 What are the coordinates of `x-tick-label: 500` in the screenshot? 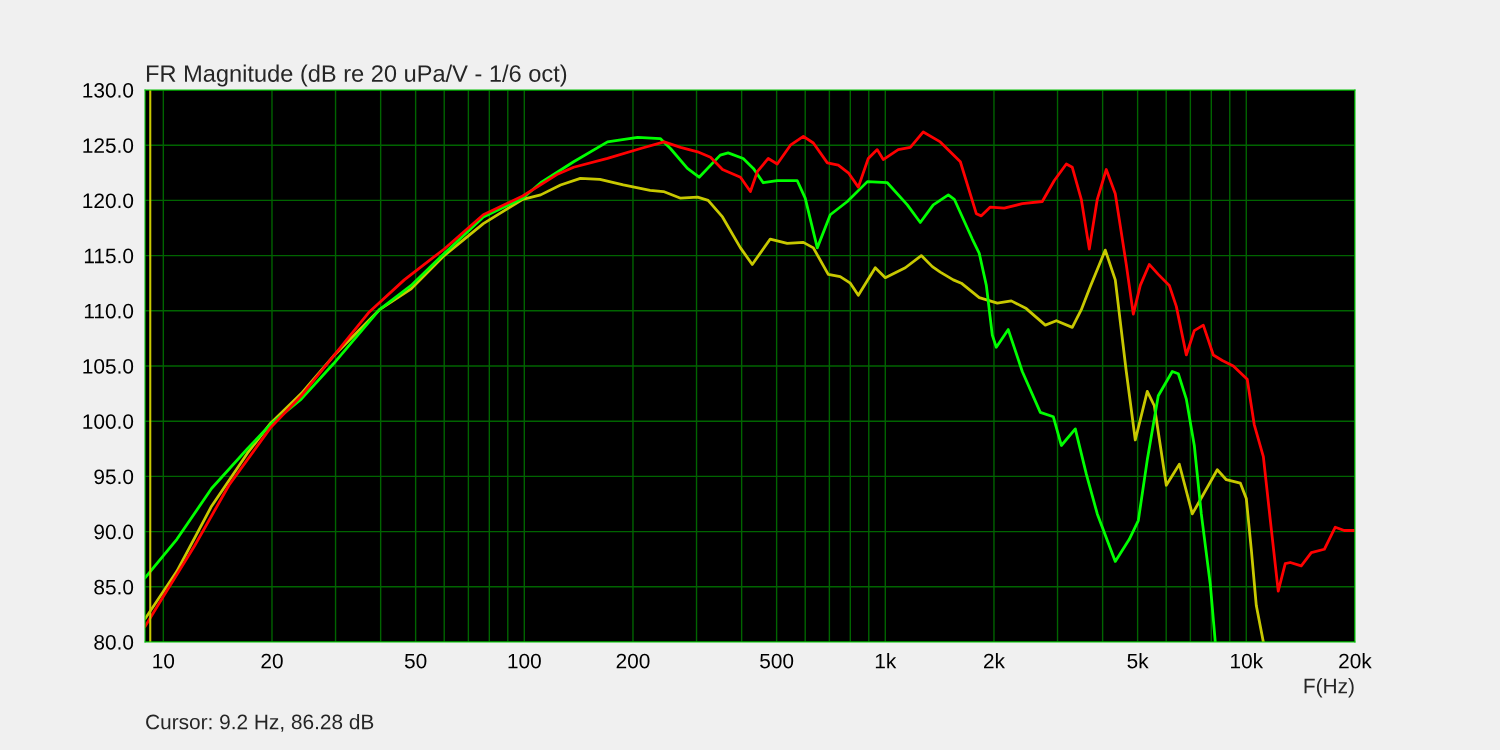 It's located at (777, 661).